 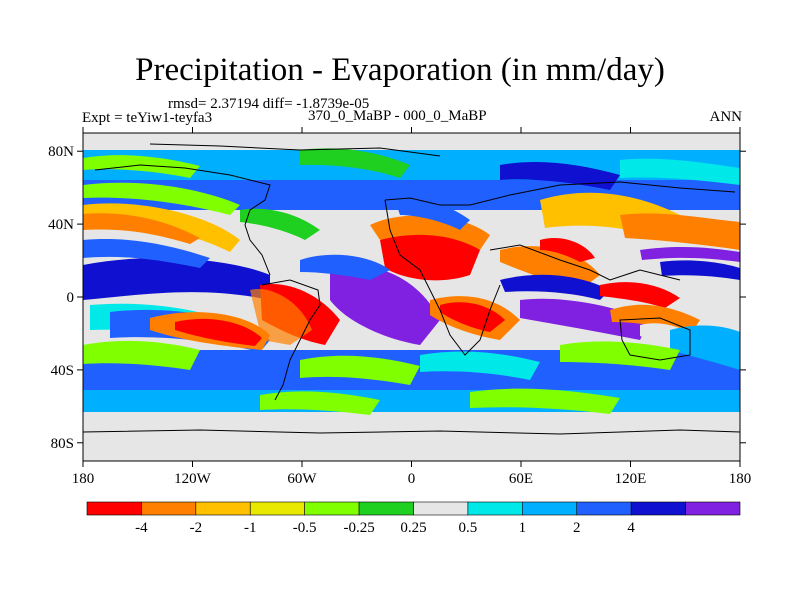 I want to click on lat-tick-label: 40N, so click(x=61, y=225).